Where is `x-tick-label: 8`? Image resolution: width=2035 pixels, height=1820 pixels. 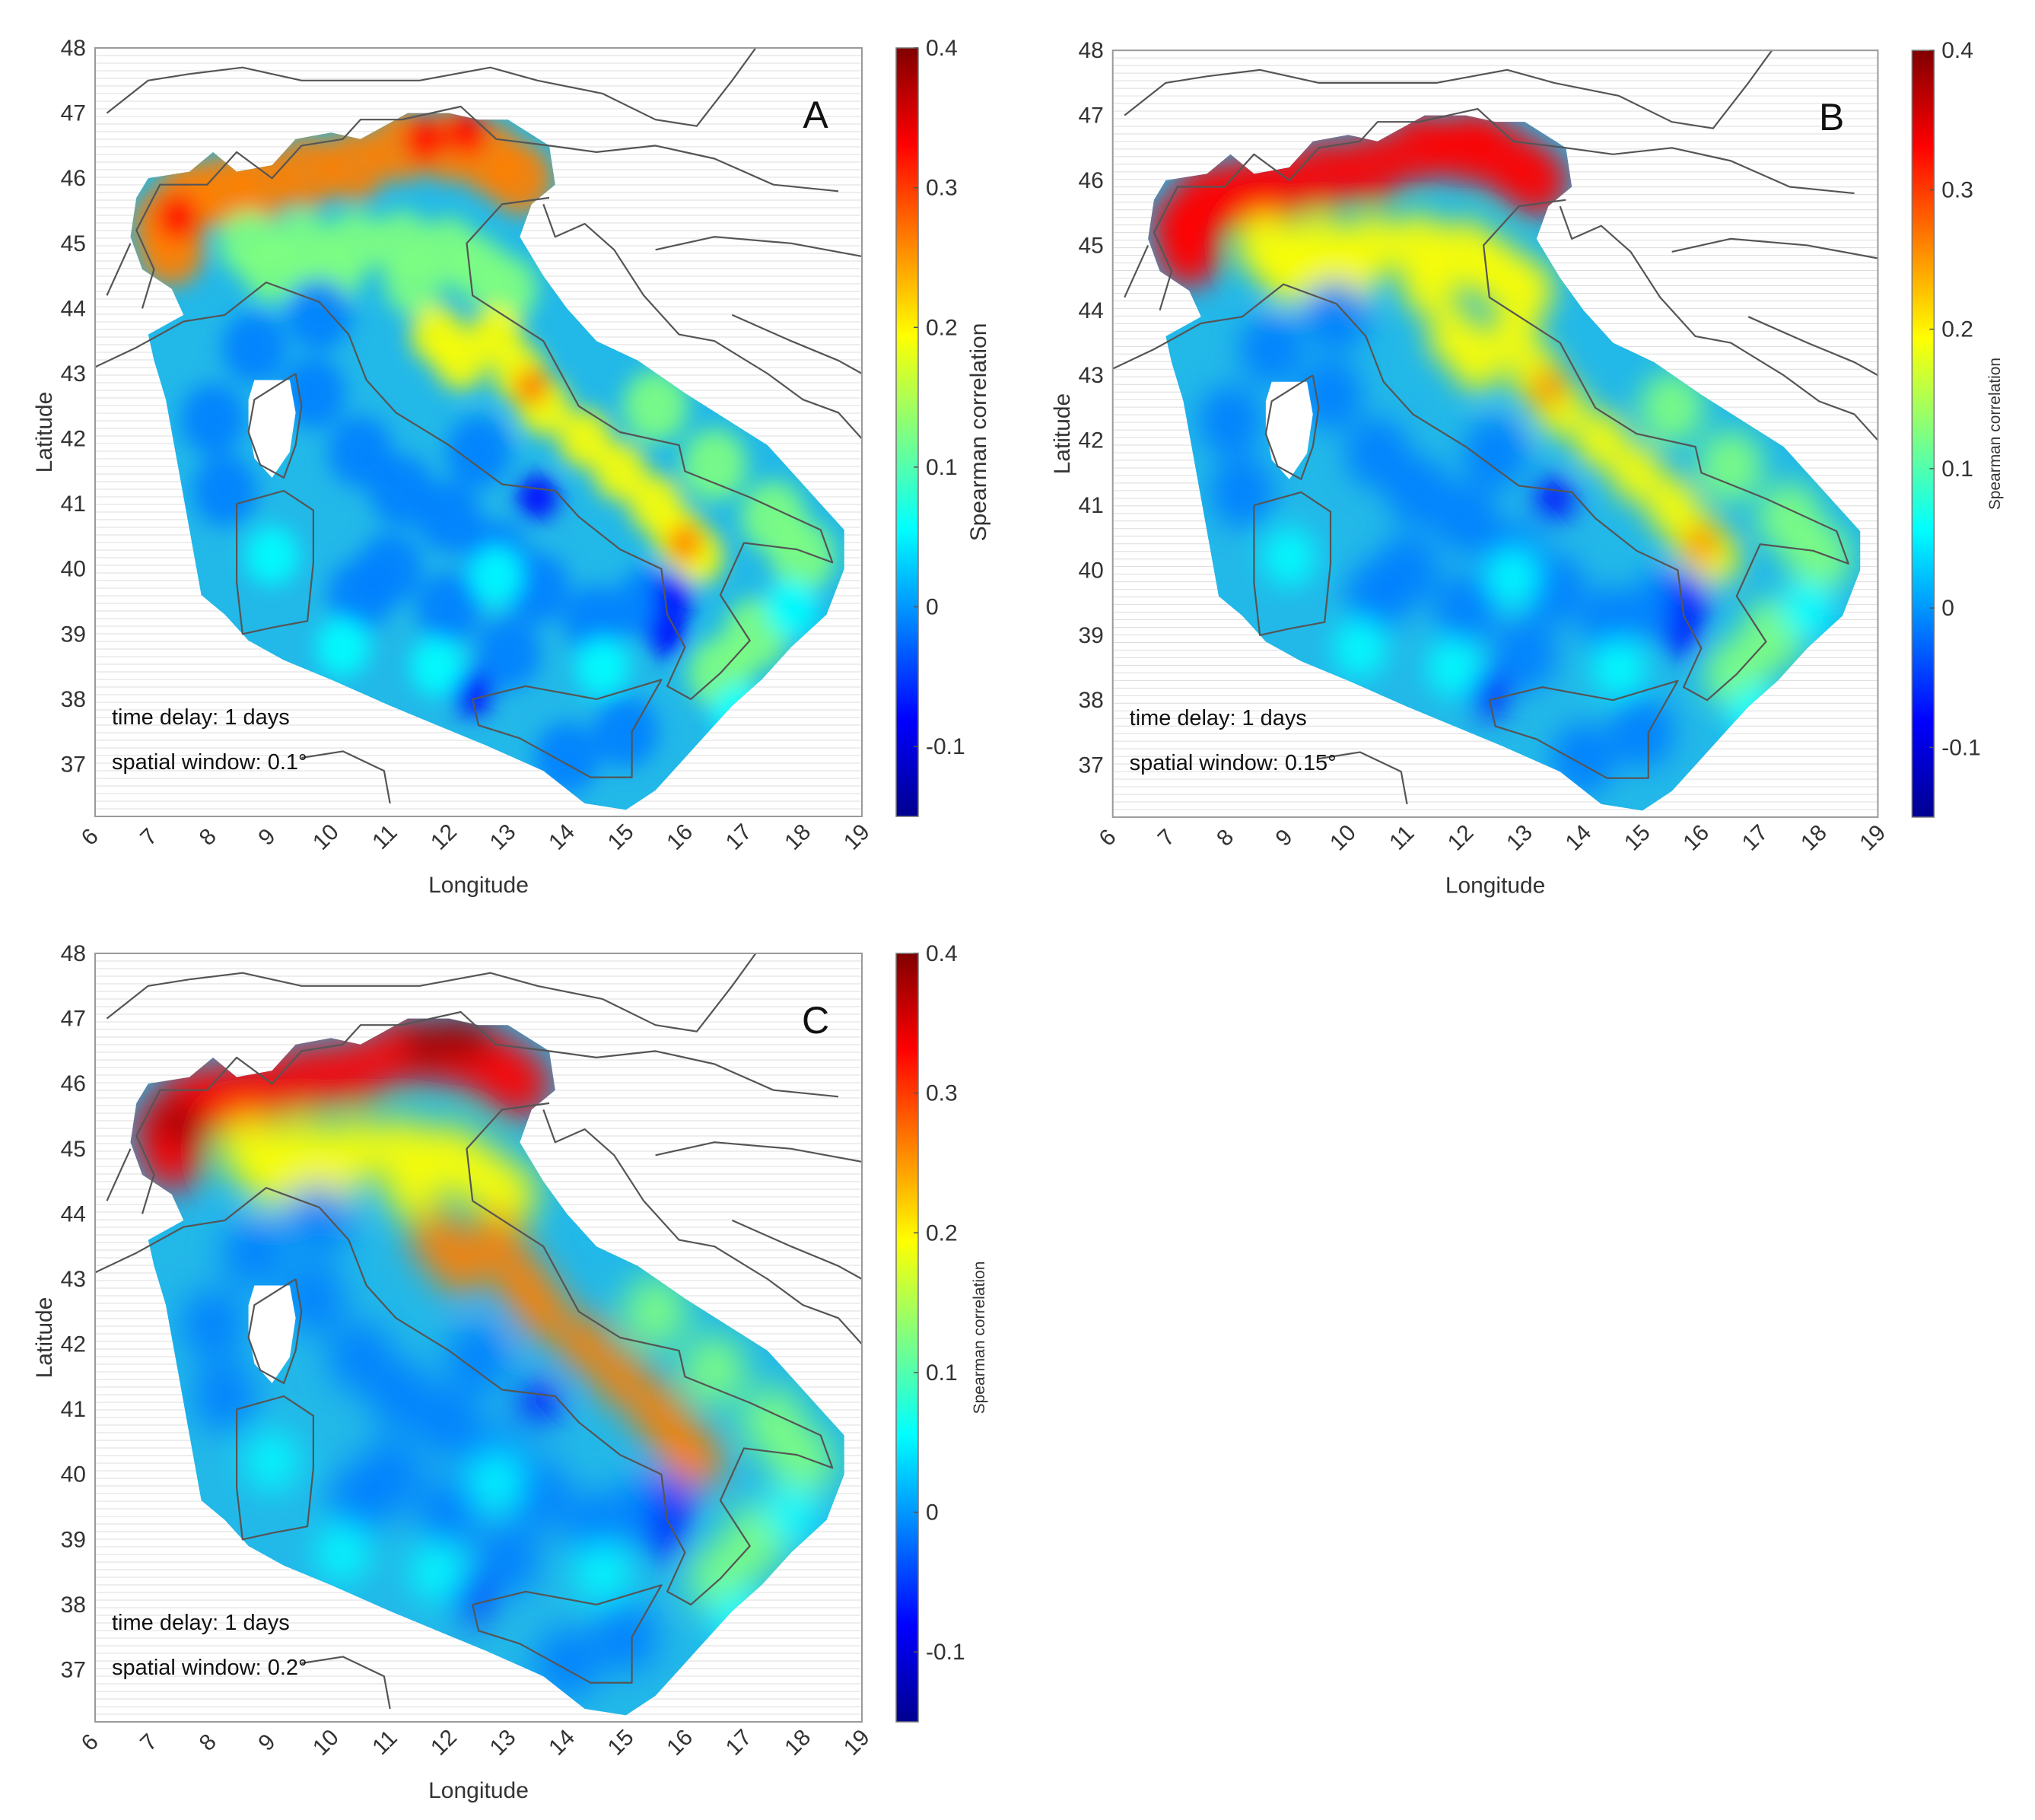
x-tick-label: 8 is located at coordinates (208, 1743).